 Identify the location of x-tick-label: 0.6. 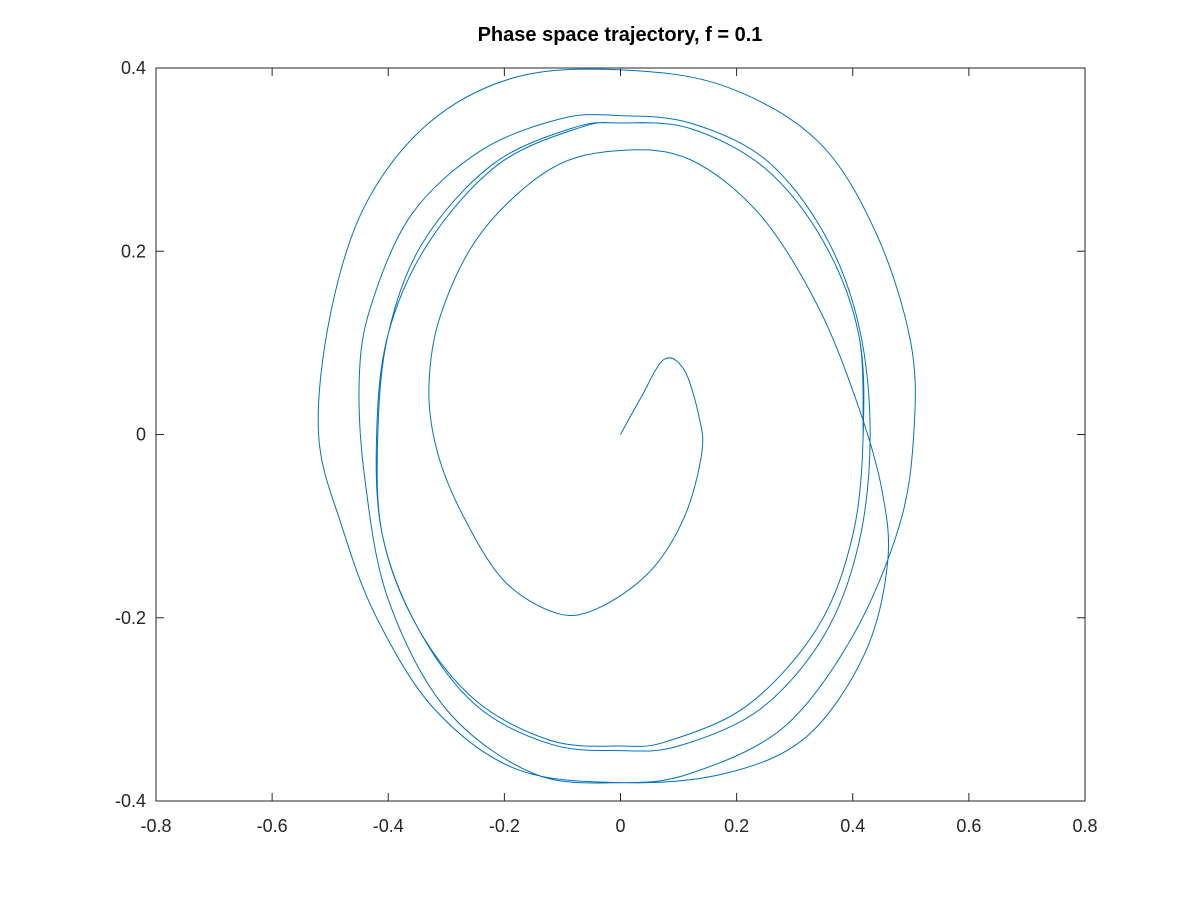
(968, 826).